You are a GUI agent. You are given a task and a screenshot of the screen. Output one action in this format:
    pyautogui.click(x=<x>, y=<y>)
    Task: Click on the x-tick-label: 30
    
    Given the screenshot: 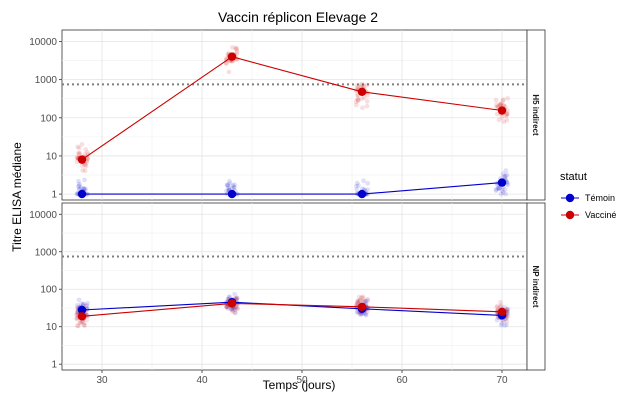 What is the action you would take?
    pyautogui.click(x=102, y=380)
    